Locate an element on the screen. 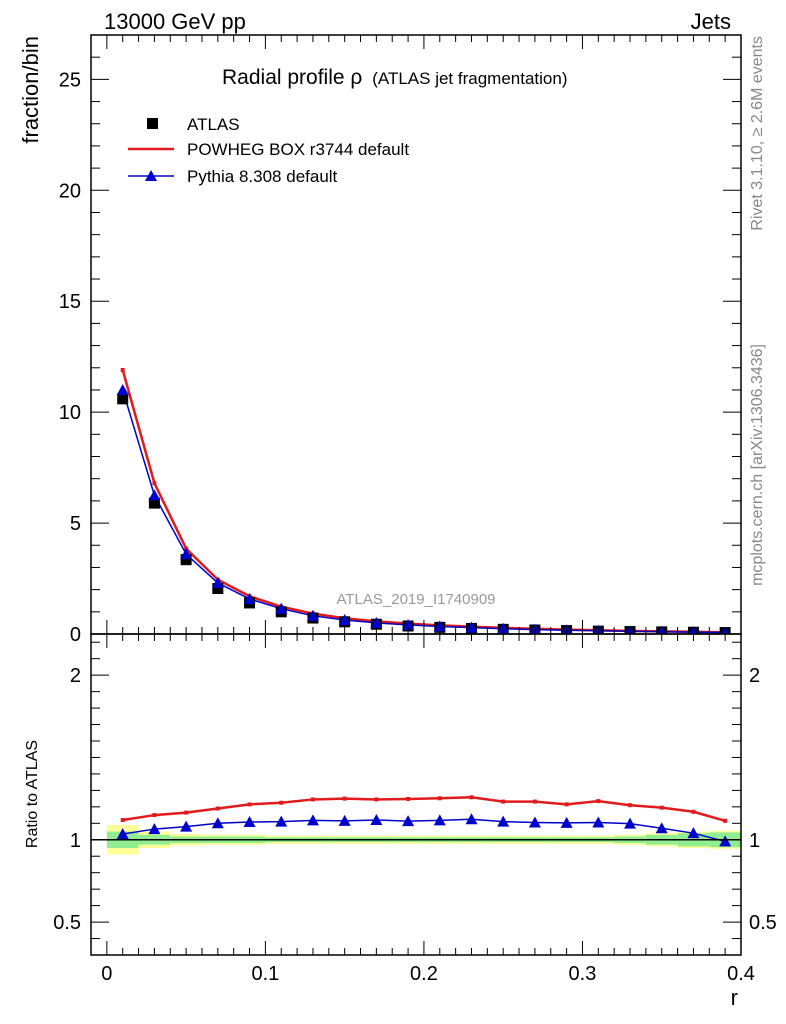  y-axis-label: fraction/bin is located at coordinates (30, 90).